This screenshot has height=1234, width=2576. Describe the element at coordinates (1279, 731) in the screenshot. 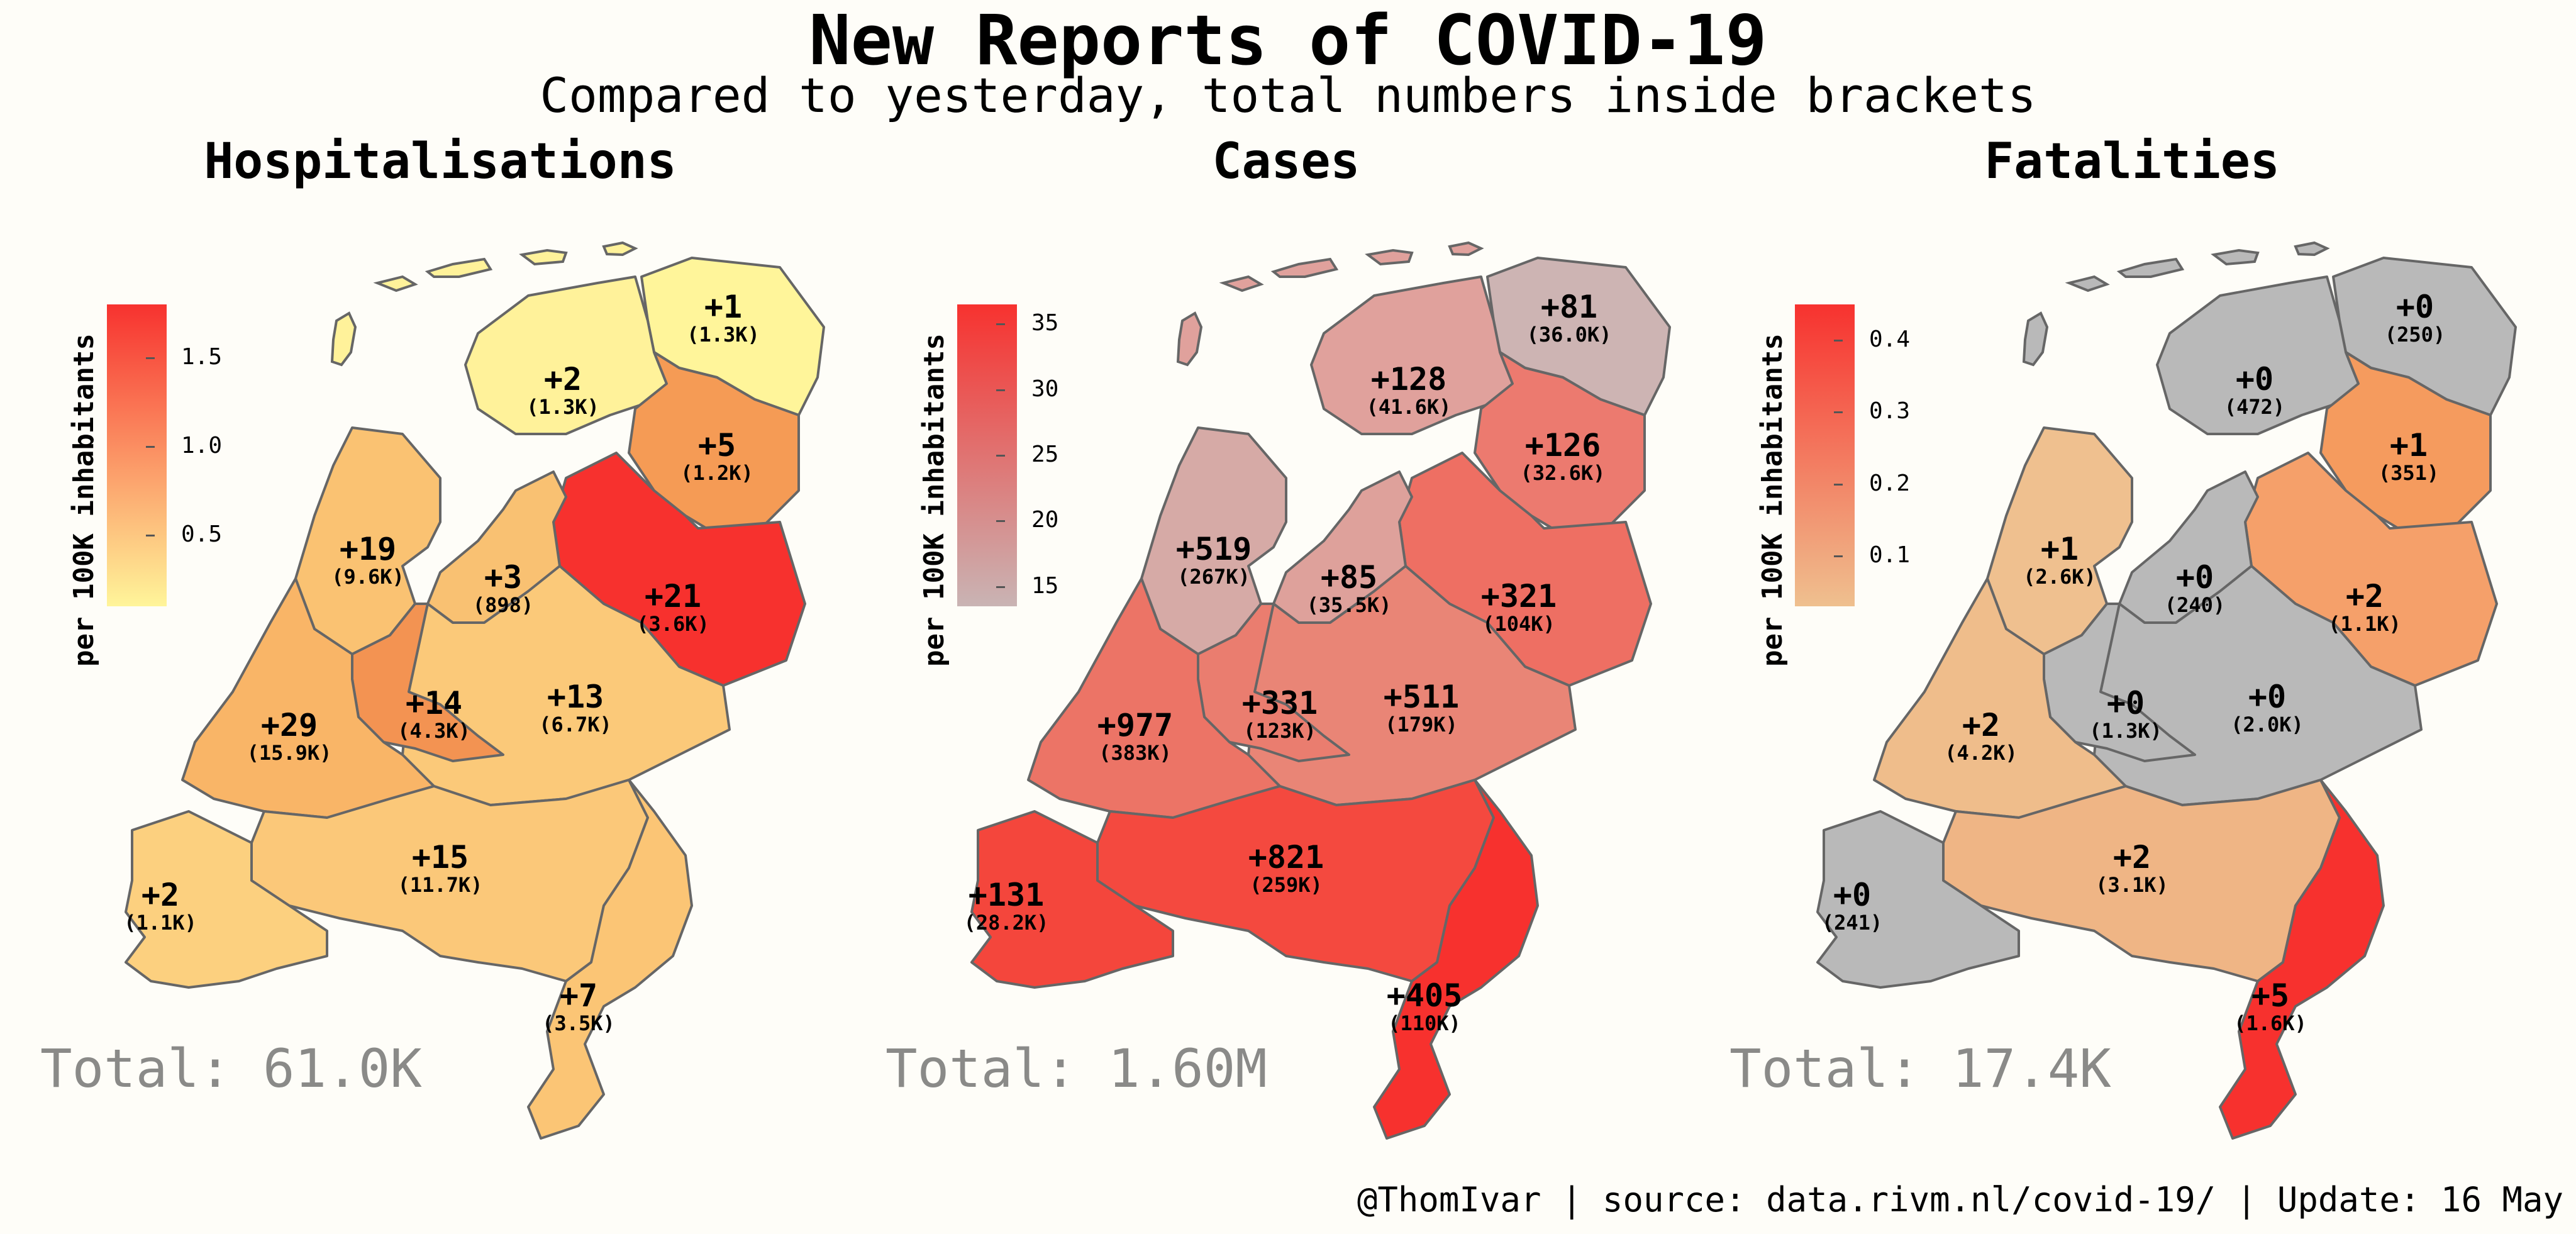

I see `province-total-label: (123K)` at that location.